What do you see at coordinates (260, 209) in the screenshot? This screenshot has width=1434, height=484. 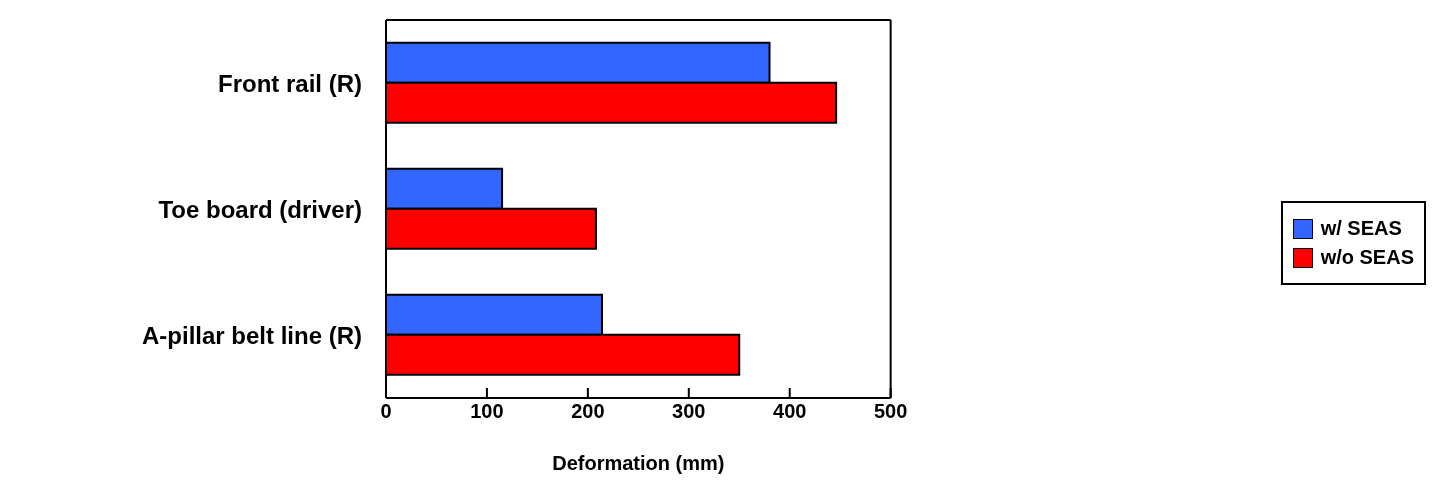 I see `y-tick-label: Toe board (driver)` at bounding box center [260, 209].